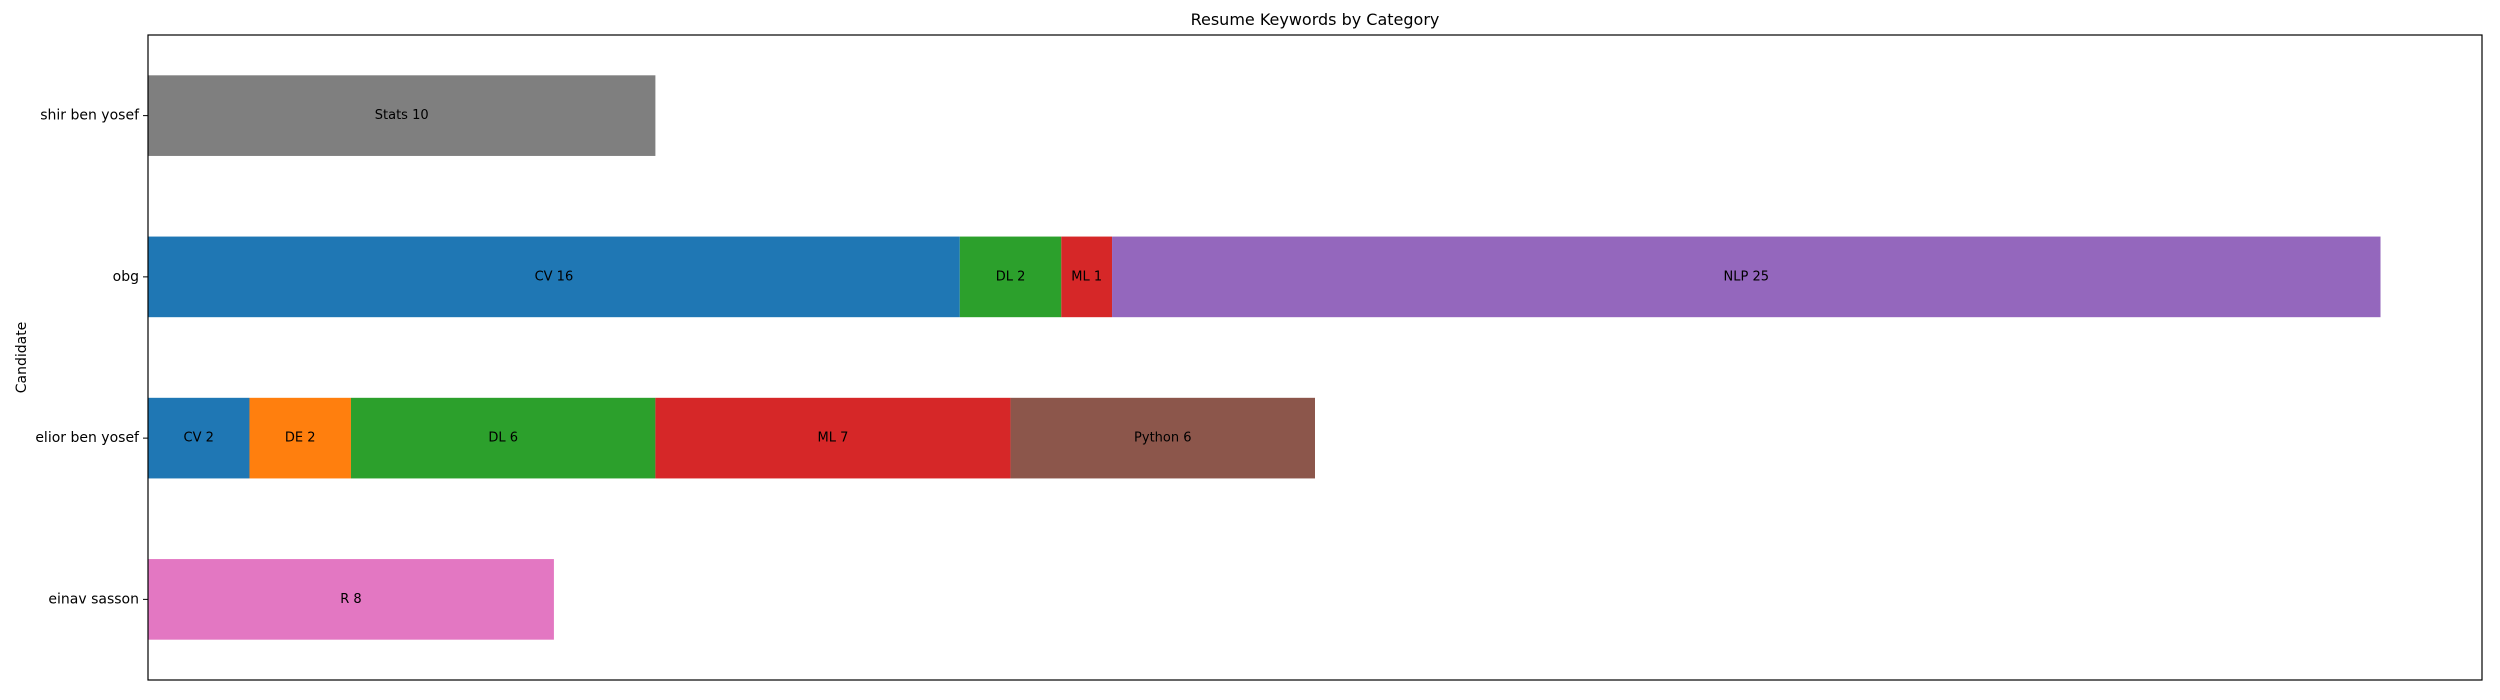 The image size is (2500, 700). I want to click on data-label-cv-2: CV 16, so click(554, 276).